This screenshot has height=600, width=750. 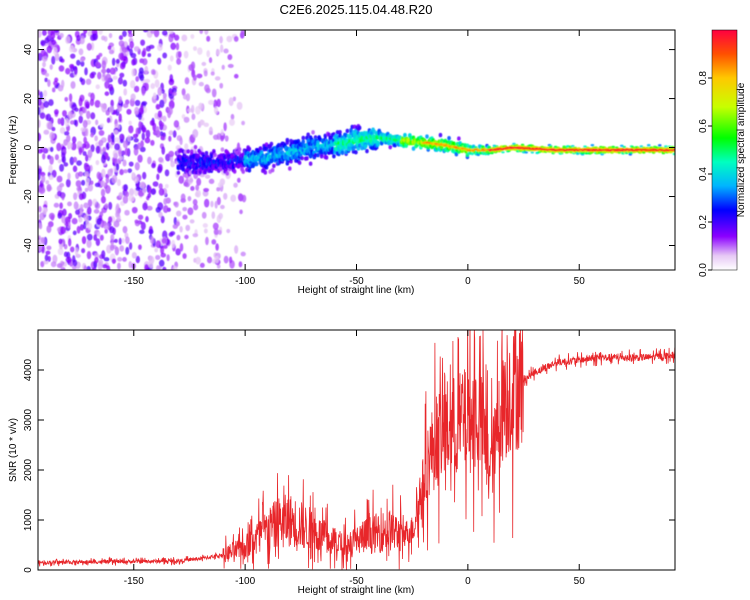 I want to click on colorbar-ticks: 0.0 0.2 0.4 0.6 0.8, so click(x=718, y=153).